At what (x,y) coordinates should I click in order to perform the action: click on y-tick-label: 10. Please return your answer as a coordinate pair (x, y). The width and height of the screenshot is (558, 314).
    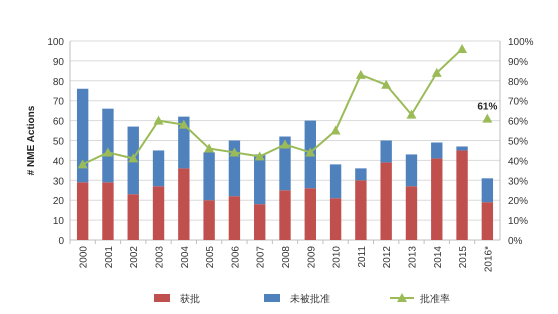
    Looking at the image, I should click on (58, 222).